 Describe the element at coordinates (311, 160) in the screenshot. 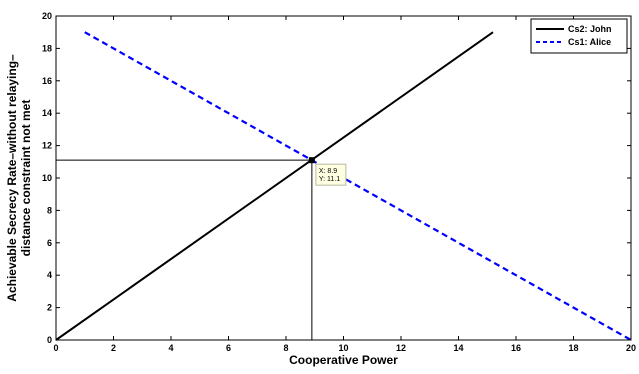

I see `datatip-marker` at that location.